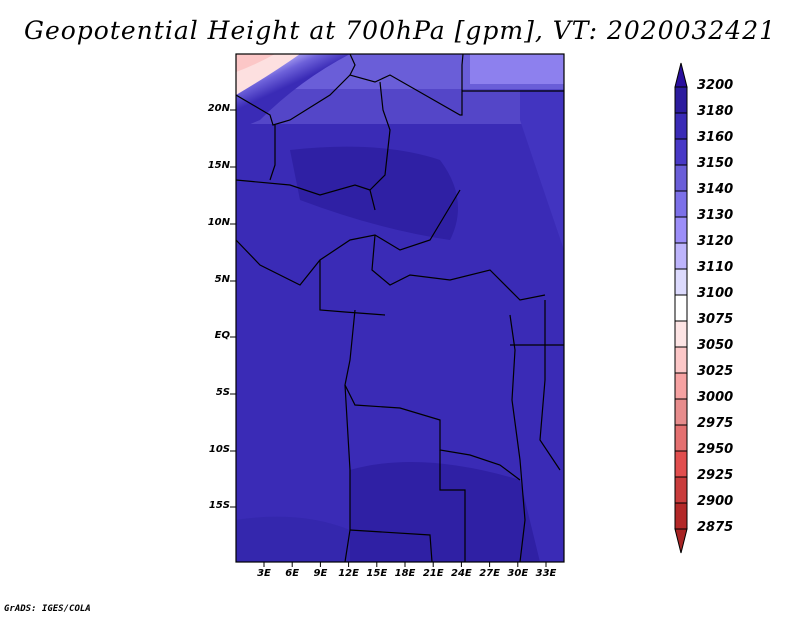 Image resolution: width=800 pixels, height=618 pixels. I want to click on lon-label: 21E, so click(433, 573).